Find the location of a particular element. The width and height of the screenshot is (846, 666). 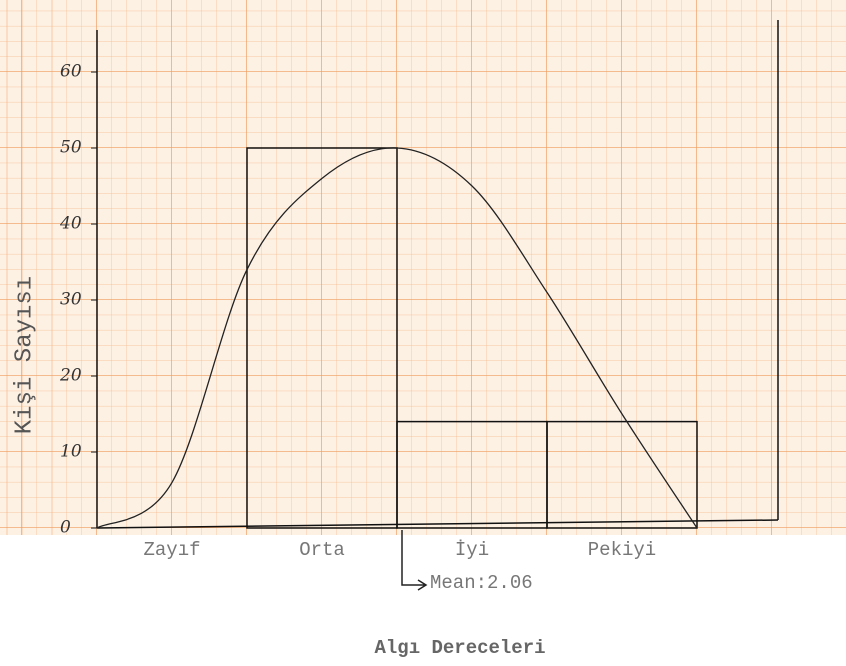

mean-annotation: Mean:2.06 is located at coordinates (481, 583).